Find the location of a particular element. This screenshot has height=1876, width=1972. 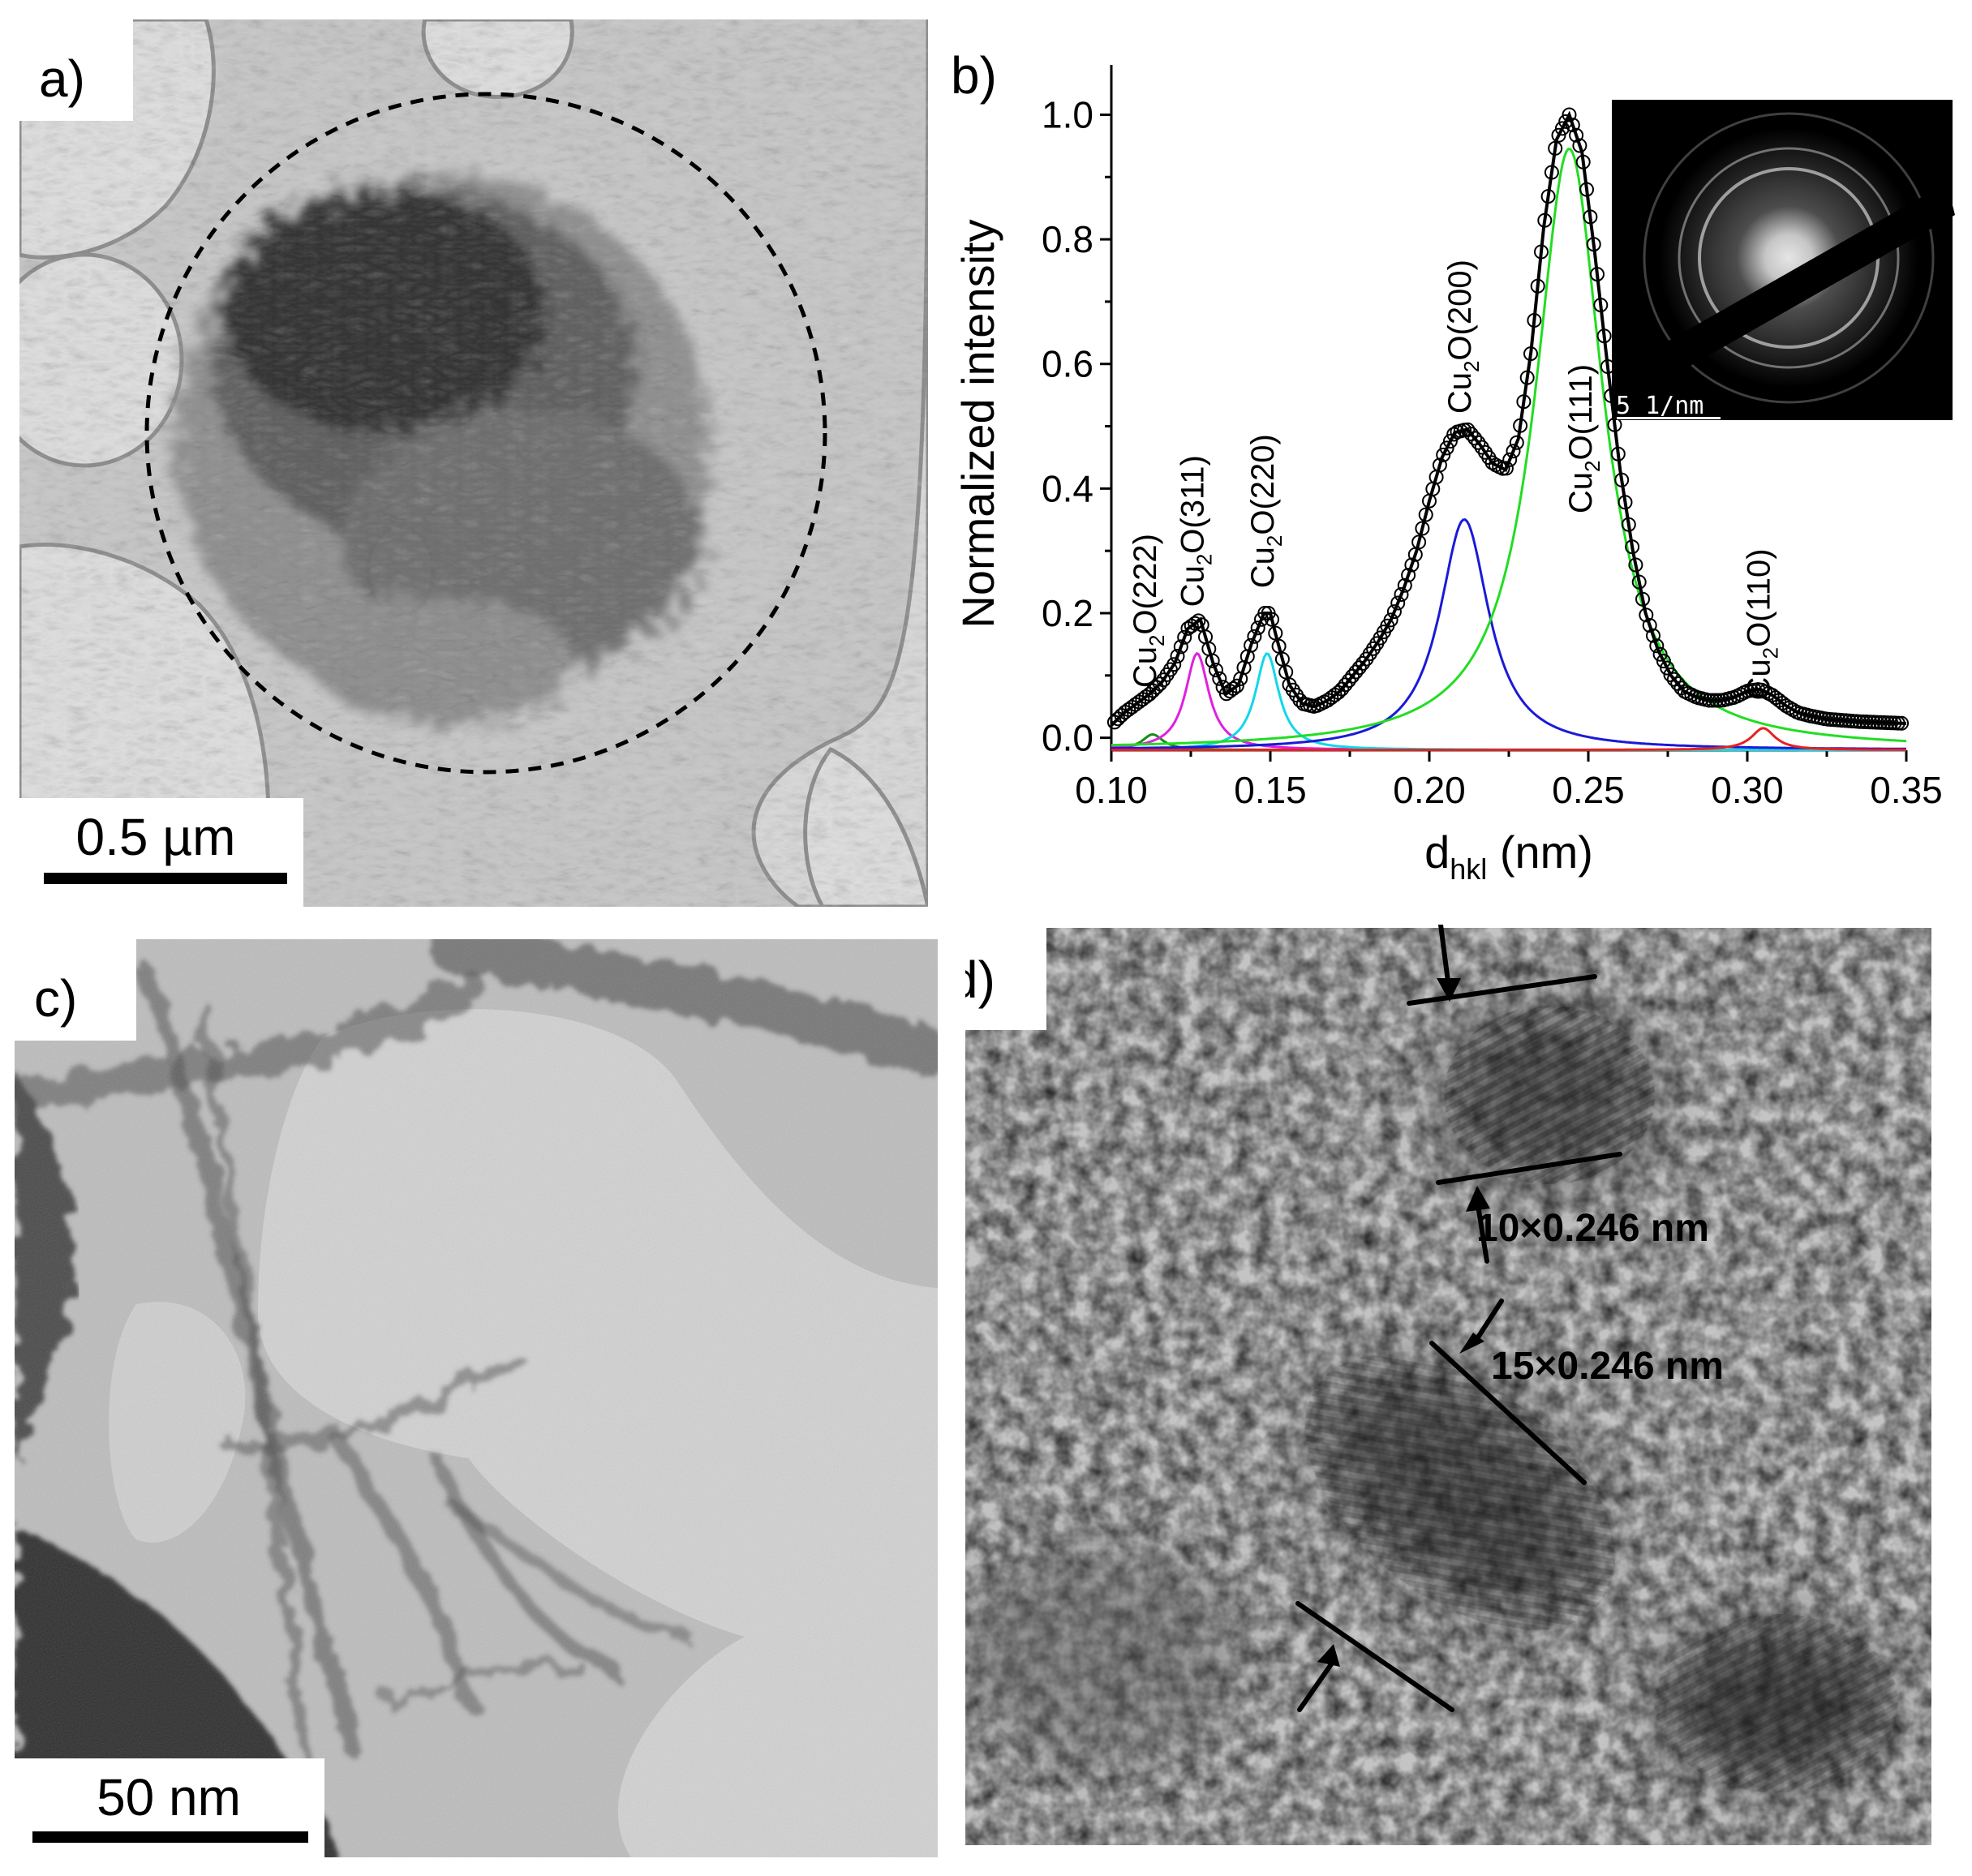

panel-a-scale-label: 0.5 µm is located at coordinates (156, 837).